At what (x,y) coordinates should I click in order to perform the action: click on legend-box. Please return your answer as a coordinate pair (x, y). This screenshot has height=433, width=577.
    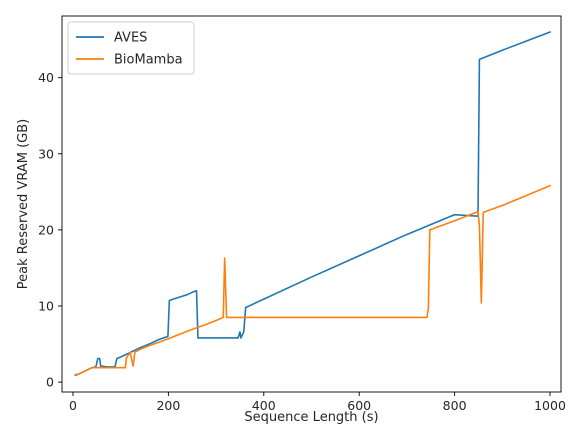
    Looking at the image, I should click on (131, 48).